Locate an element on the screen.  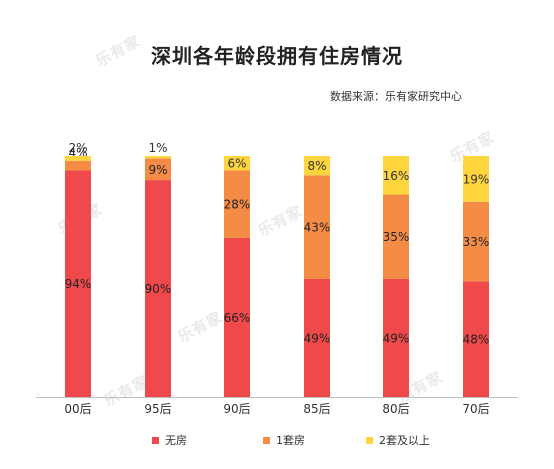
data-label: 1% is located at coordinates (157, 148).